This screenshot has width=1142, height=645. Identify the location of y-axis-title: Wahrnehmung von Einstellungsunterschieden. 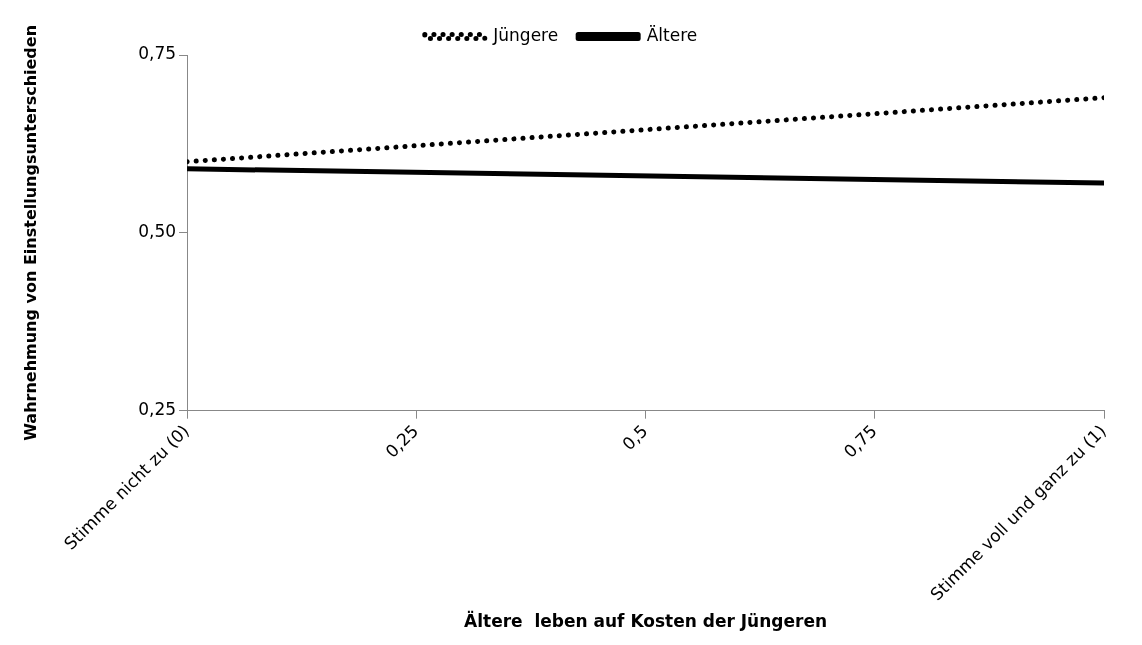
(30, 232).